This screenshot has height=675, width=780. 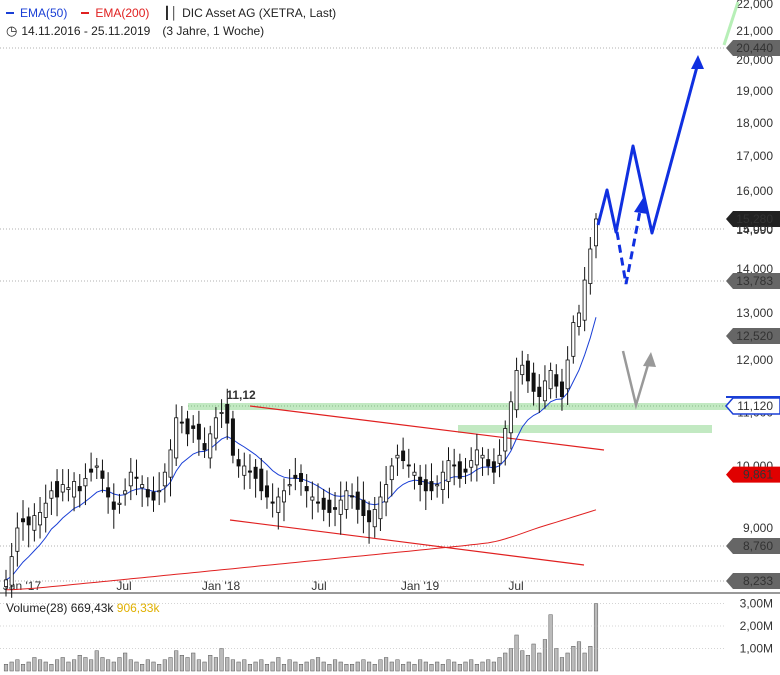 I want to click on ema200-path, so click(x=301, y=550).